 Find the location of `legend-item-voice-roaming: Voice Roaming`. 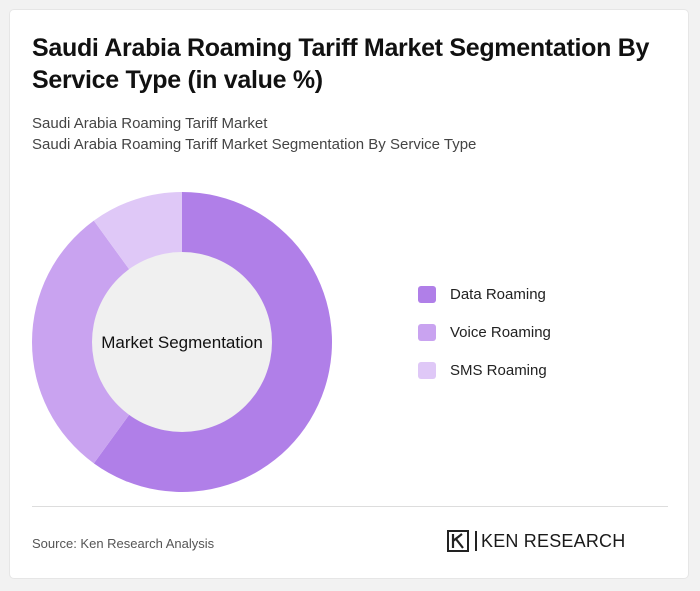

legend-item-voice-roaming: Voice Roaming is located at coordinates (484, 332).